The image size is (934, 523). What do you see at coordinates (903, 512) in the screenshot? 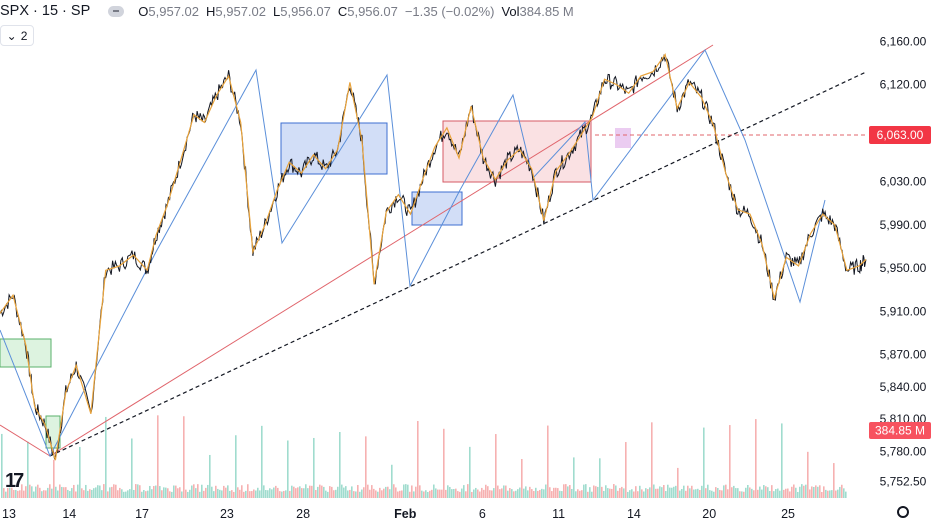
I see `gear-icon` at bounding box center [903, 512].